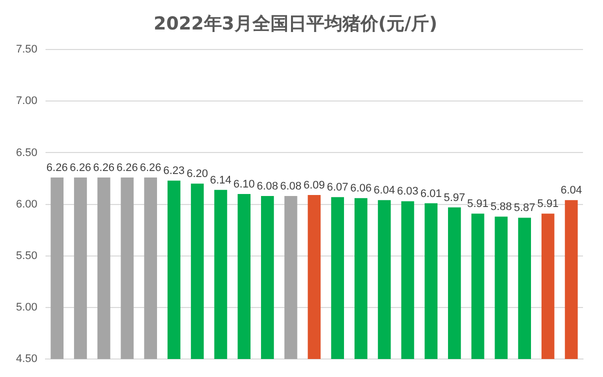 The image size is (603, 377). I want to click on data-label: 6.10, so click(244, 184).